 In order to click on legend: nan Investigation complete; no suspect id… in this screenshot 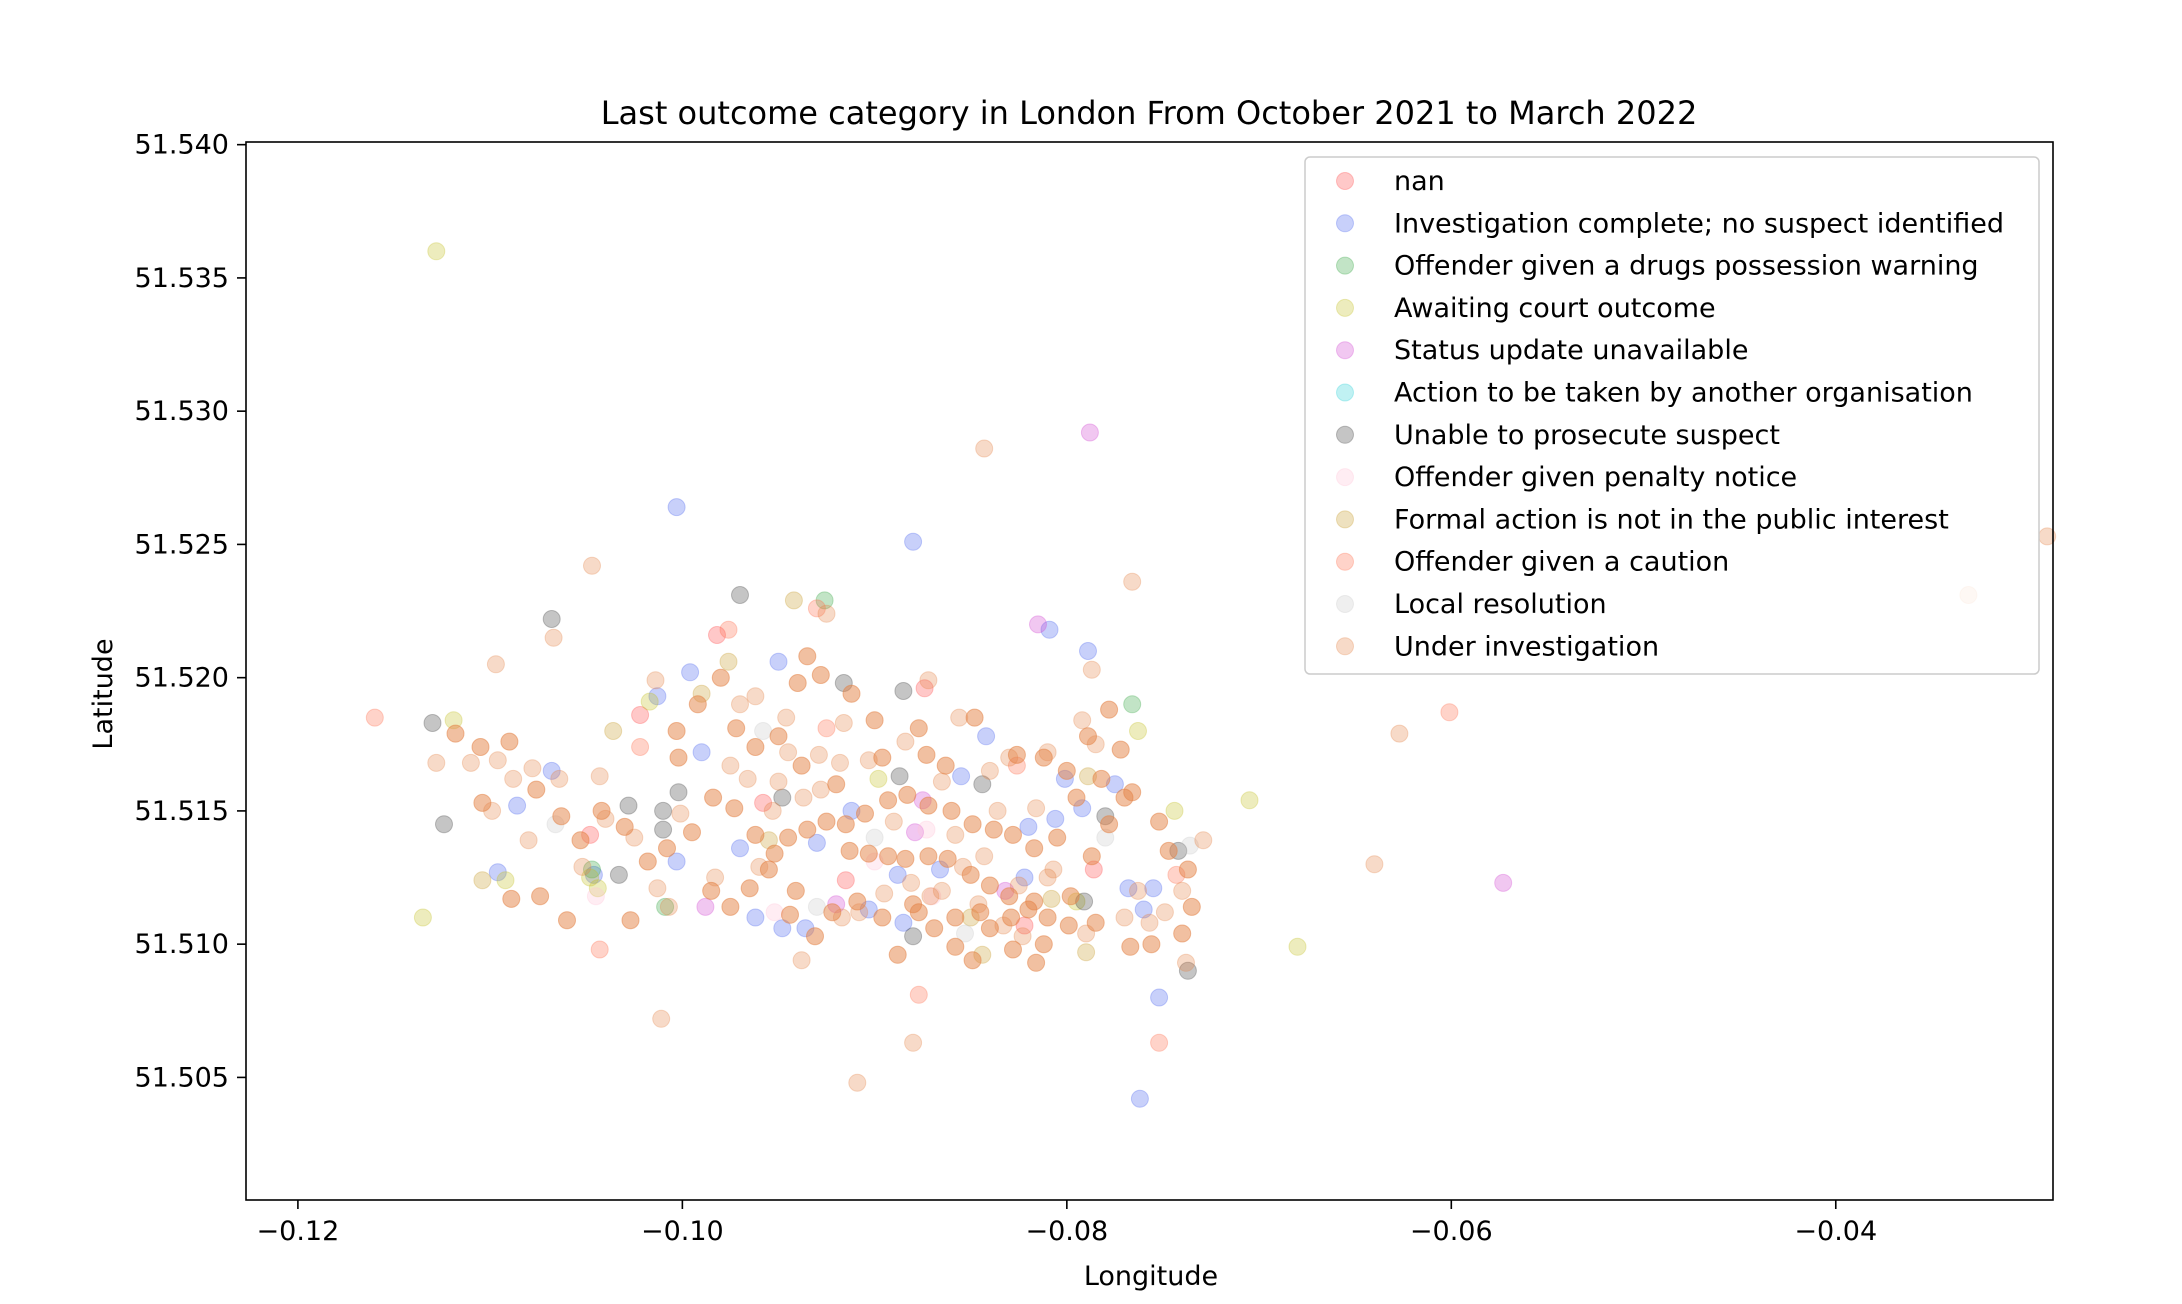, I will do `click(1672, 415)`.